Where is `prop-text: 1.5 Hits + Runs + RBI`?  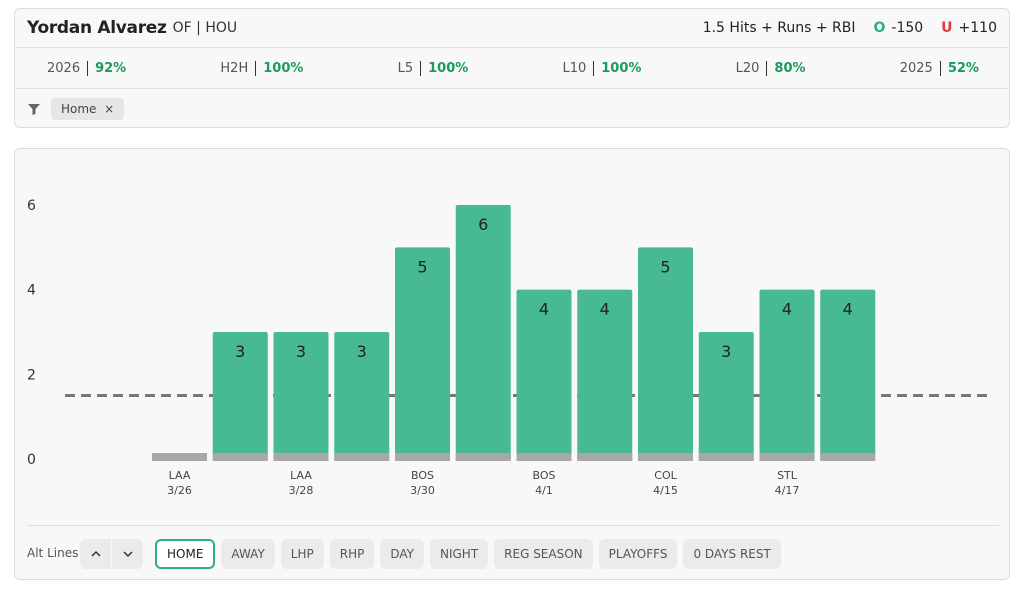 prop-text: 1.5 Hits + Runs + RBI is located at coordinates (779, 28).